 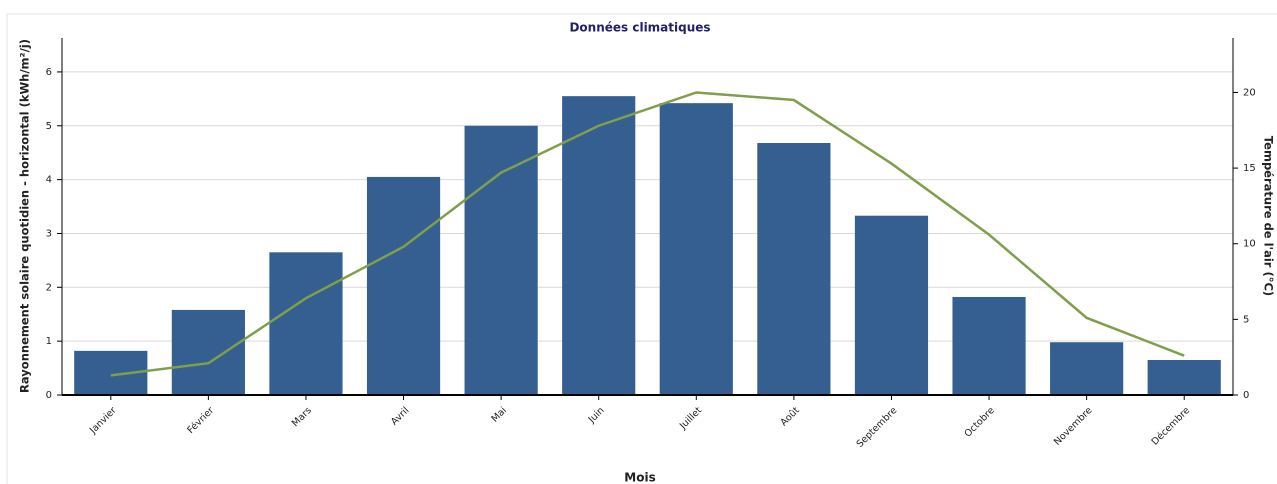 I want to click on y2-tick-label: 15, so click(x=1249, y=168).